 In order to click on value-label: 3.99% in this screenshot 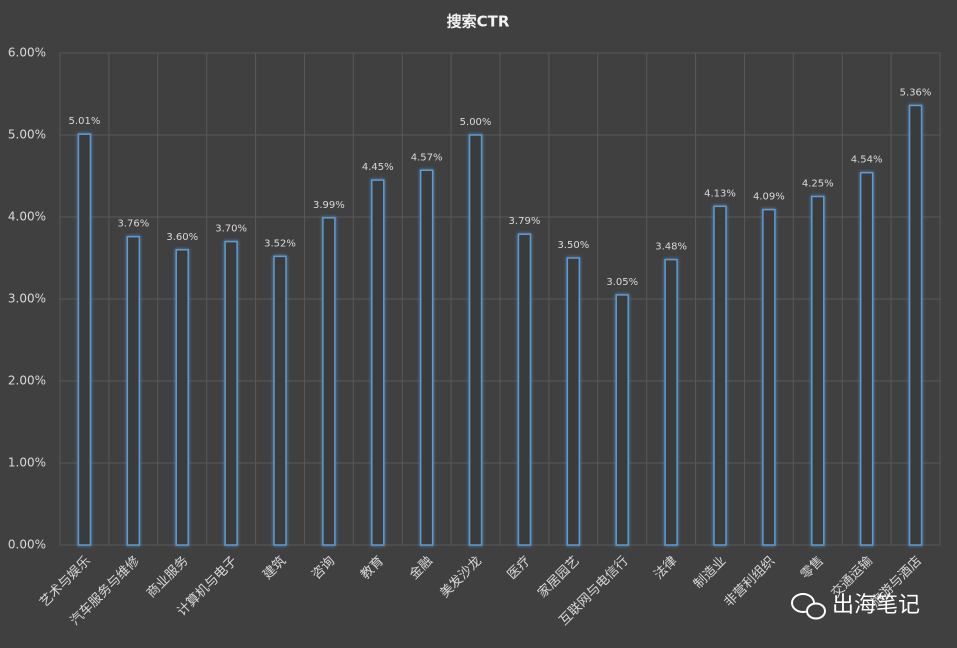, I will do `click(329, 205)`.